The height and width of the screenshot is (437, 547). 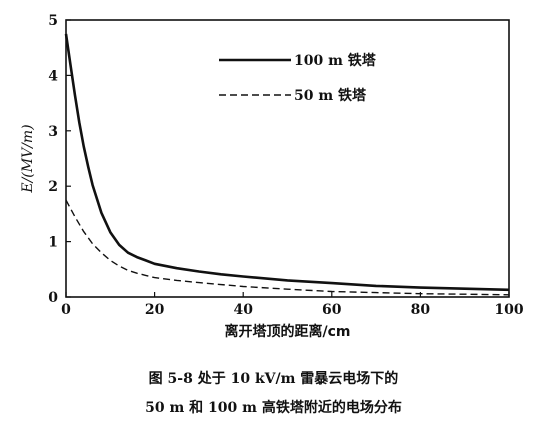 I want to click on y-axis-label: E/(MV/m), so click(x=28, y=158).